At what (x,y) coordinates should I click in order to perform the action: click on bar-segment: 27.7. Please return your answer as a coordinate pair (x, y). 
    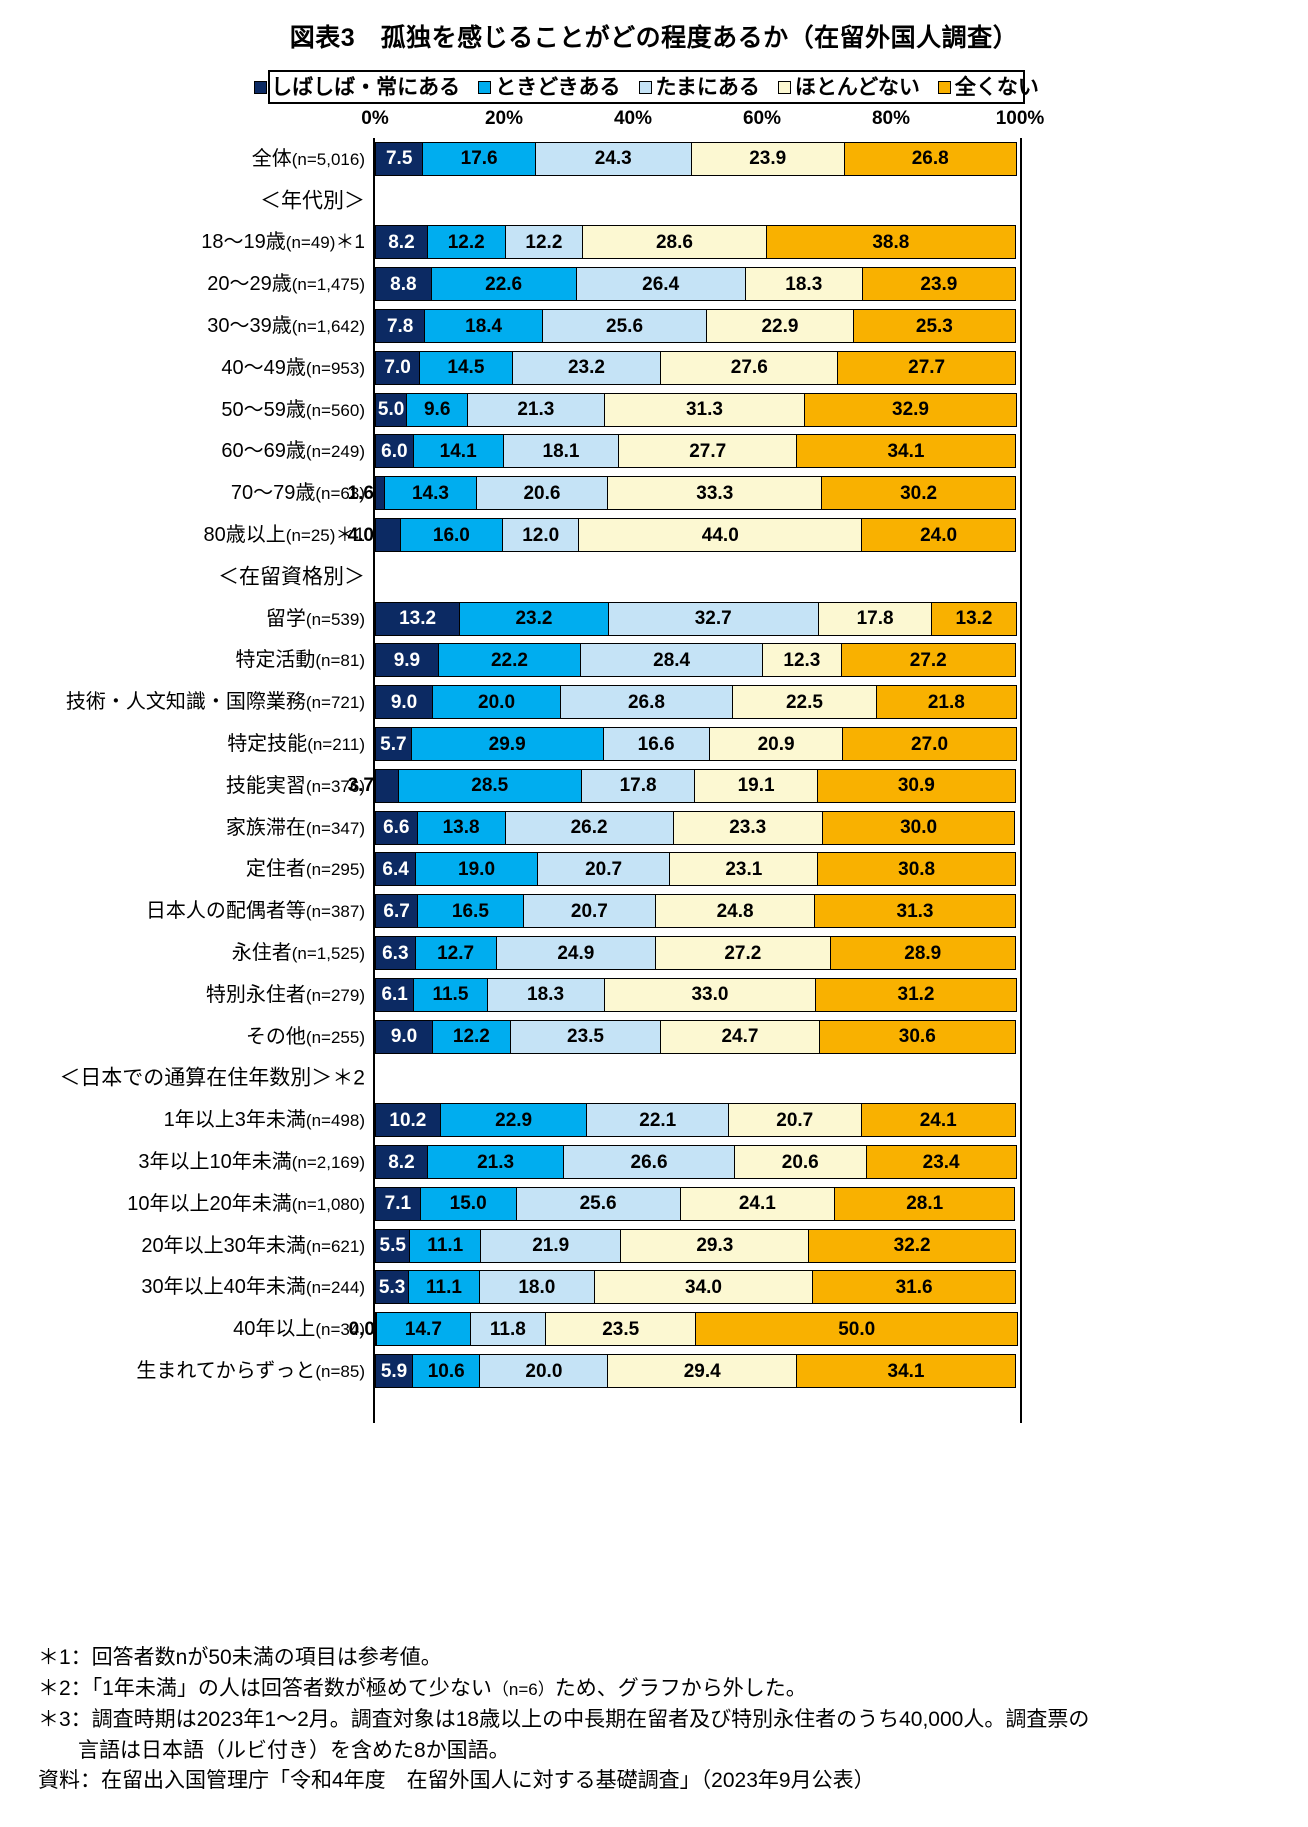
    Looking at the image, I should click on (708, 451).